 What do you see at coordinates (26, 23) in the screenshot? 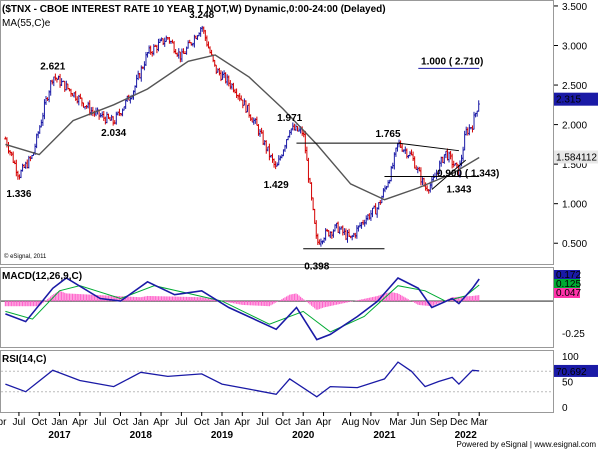
I see `ma-label: MA(55,C)e` at bounding box center [26, 23].